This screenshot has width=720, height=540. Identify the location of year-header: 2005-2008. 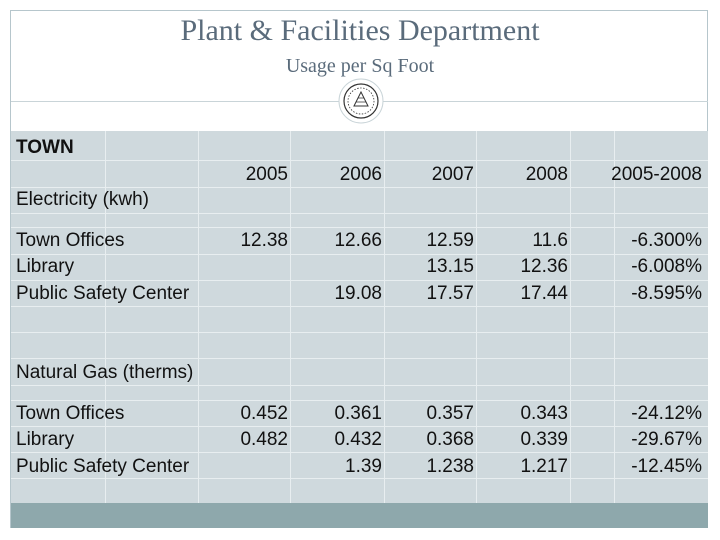
(656, 174).